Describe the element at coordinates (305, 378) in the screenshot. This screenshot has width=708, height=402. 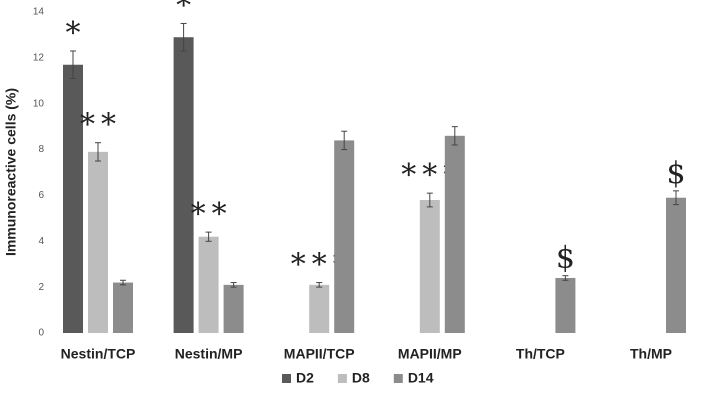
I see `legend-label: D2` at that location.